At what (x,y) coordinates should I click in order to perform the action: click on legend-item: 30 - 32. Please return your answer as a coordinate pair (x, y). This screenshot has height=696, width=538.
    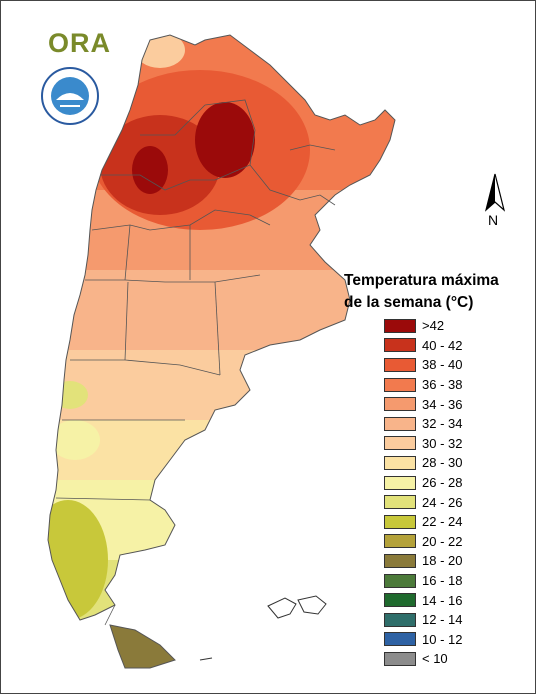
    Looking at the image, I should click on (423, 444).